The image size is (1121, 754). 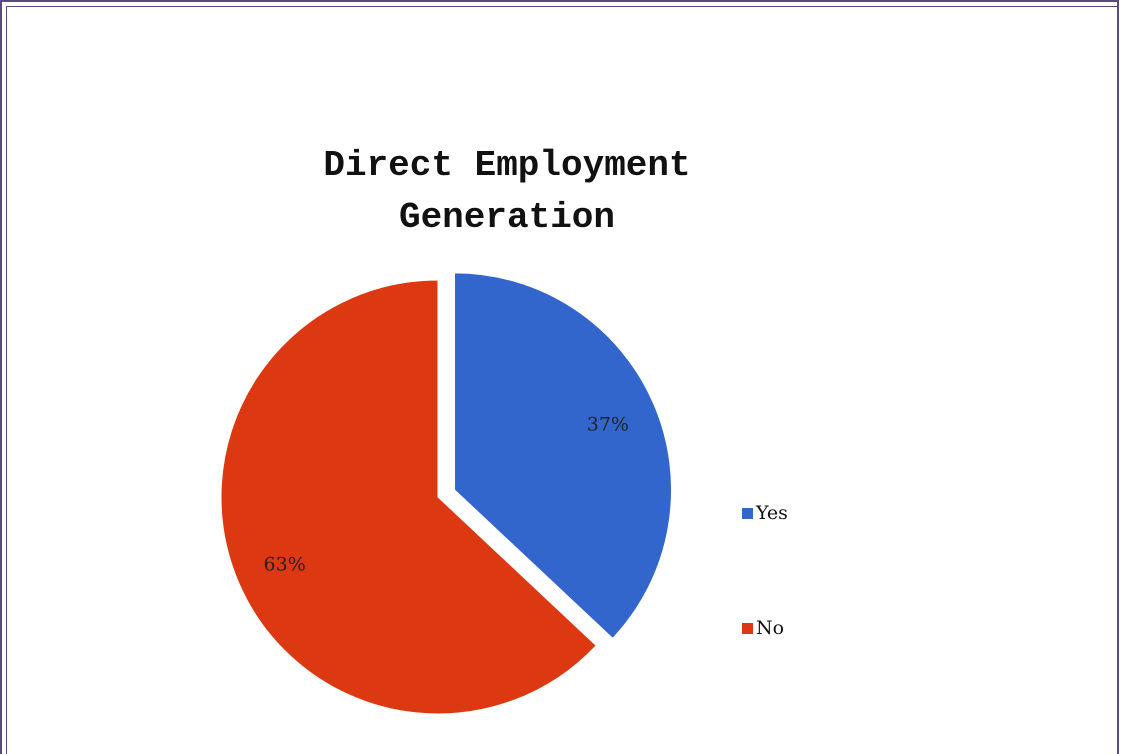 I want to click on pie-slice-yes, so click(x=563, y=456).